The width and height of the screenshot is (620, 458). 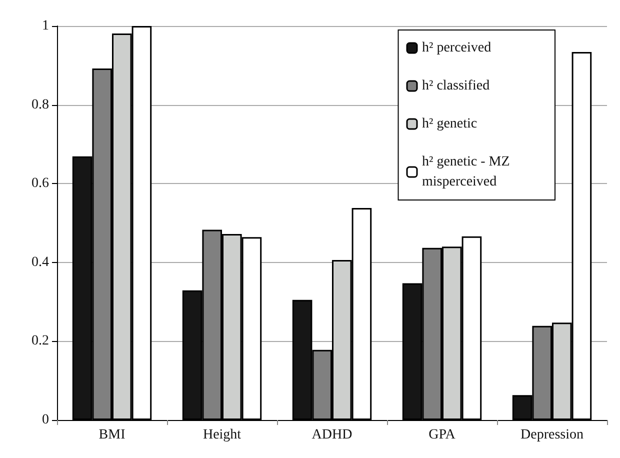 What do you see at coordinates (552, 435) in the screenshot?
I see `x-tick-label: Depression` at bounding box center [552, 435].